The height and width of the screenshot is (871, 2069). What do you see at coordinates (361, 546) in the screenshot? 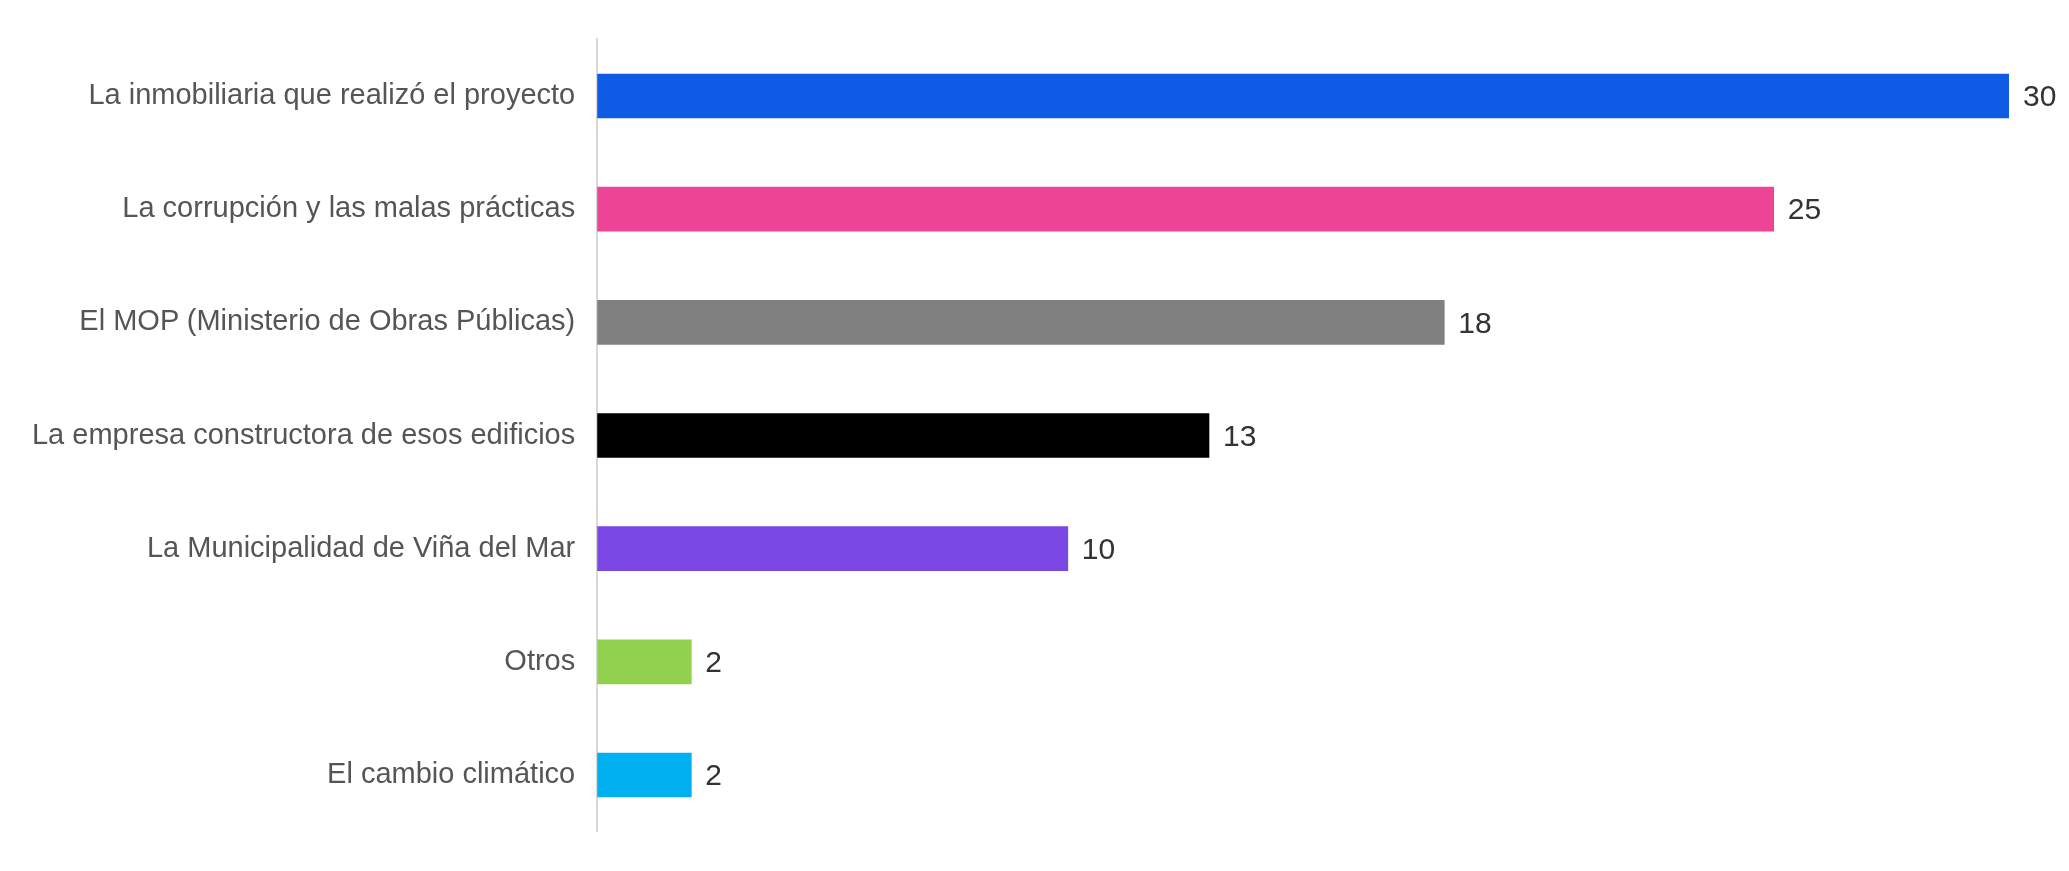
I see `y-tick-label: La Municipalidad de Viña del Mar` at bounding box center [361, 546].